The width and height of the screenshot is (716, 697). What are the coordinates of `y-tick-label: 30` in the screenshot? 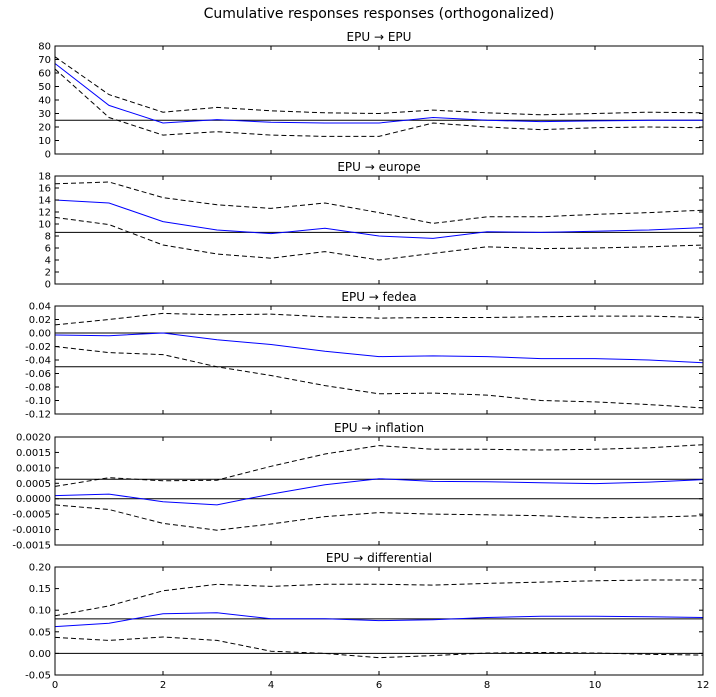 It's located at (44, 114).